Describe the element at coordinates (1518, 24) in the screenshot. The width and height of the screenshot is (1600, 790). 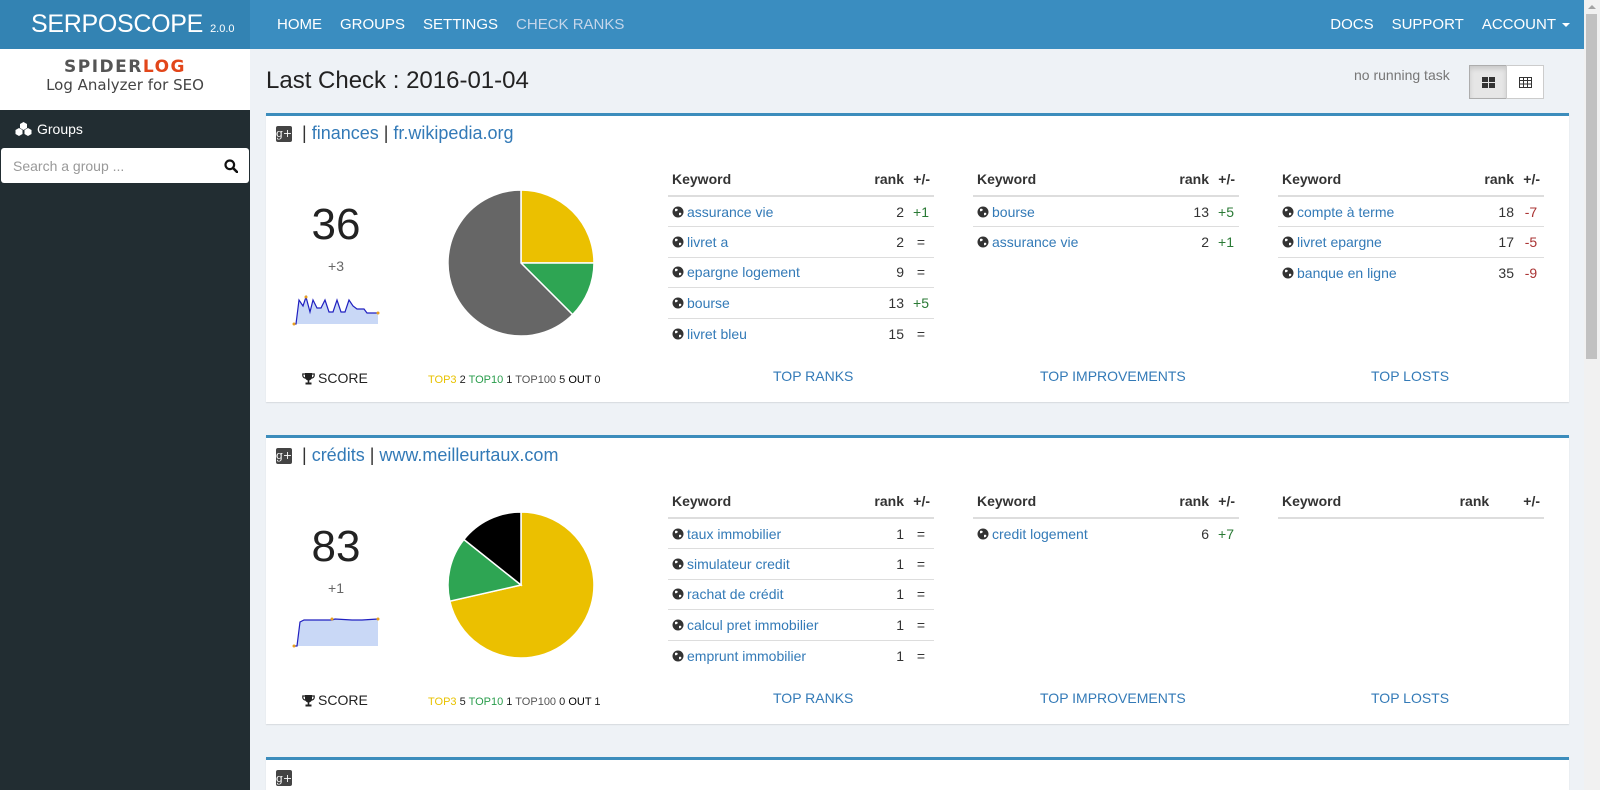
I see `account-label: ACCOUNT` at that location.